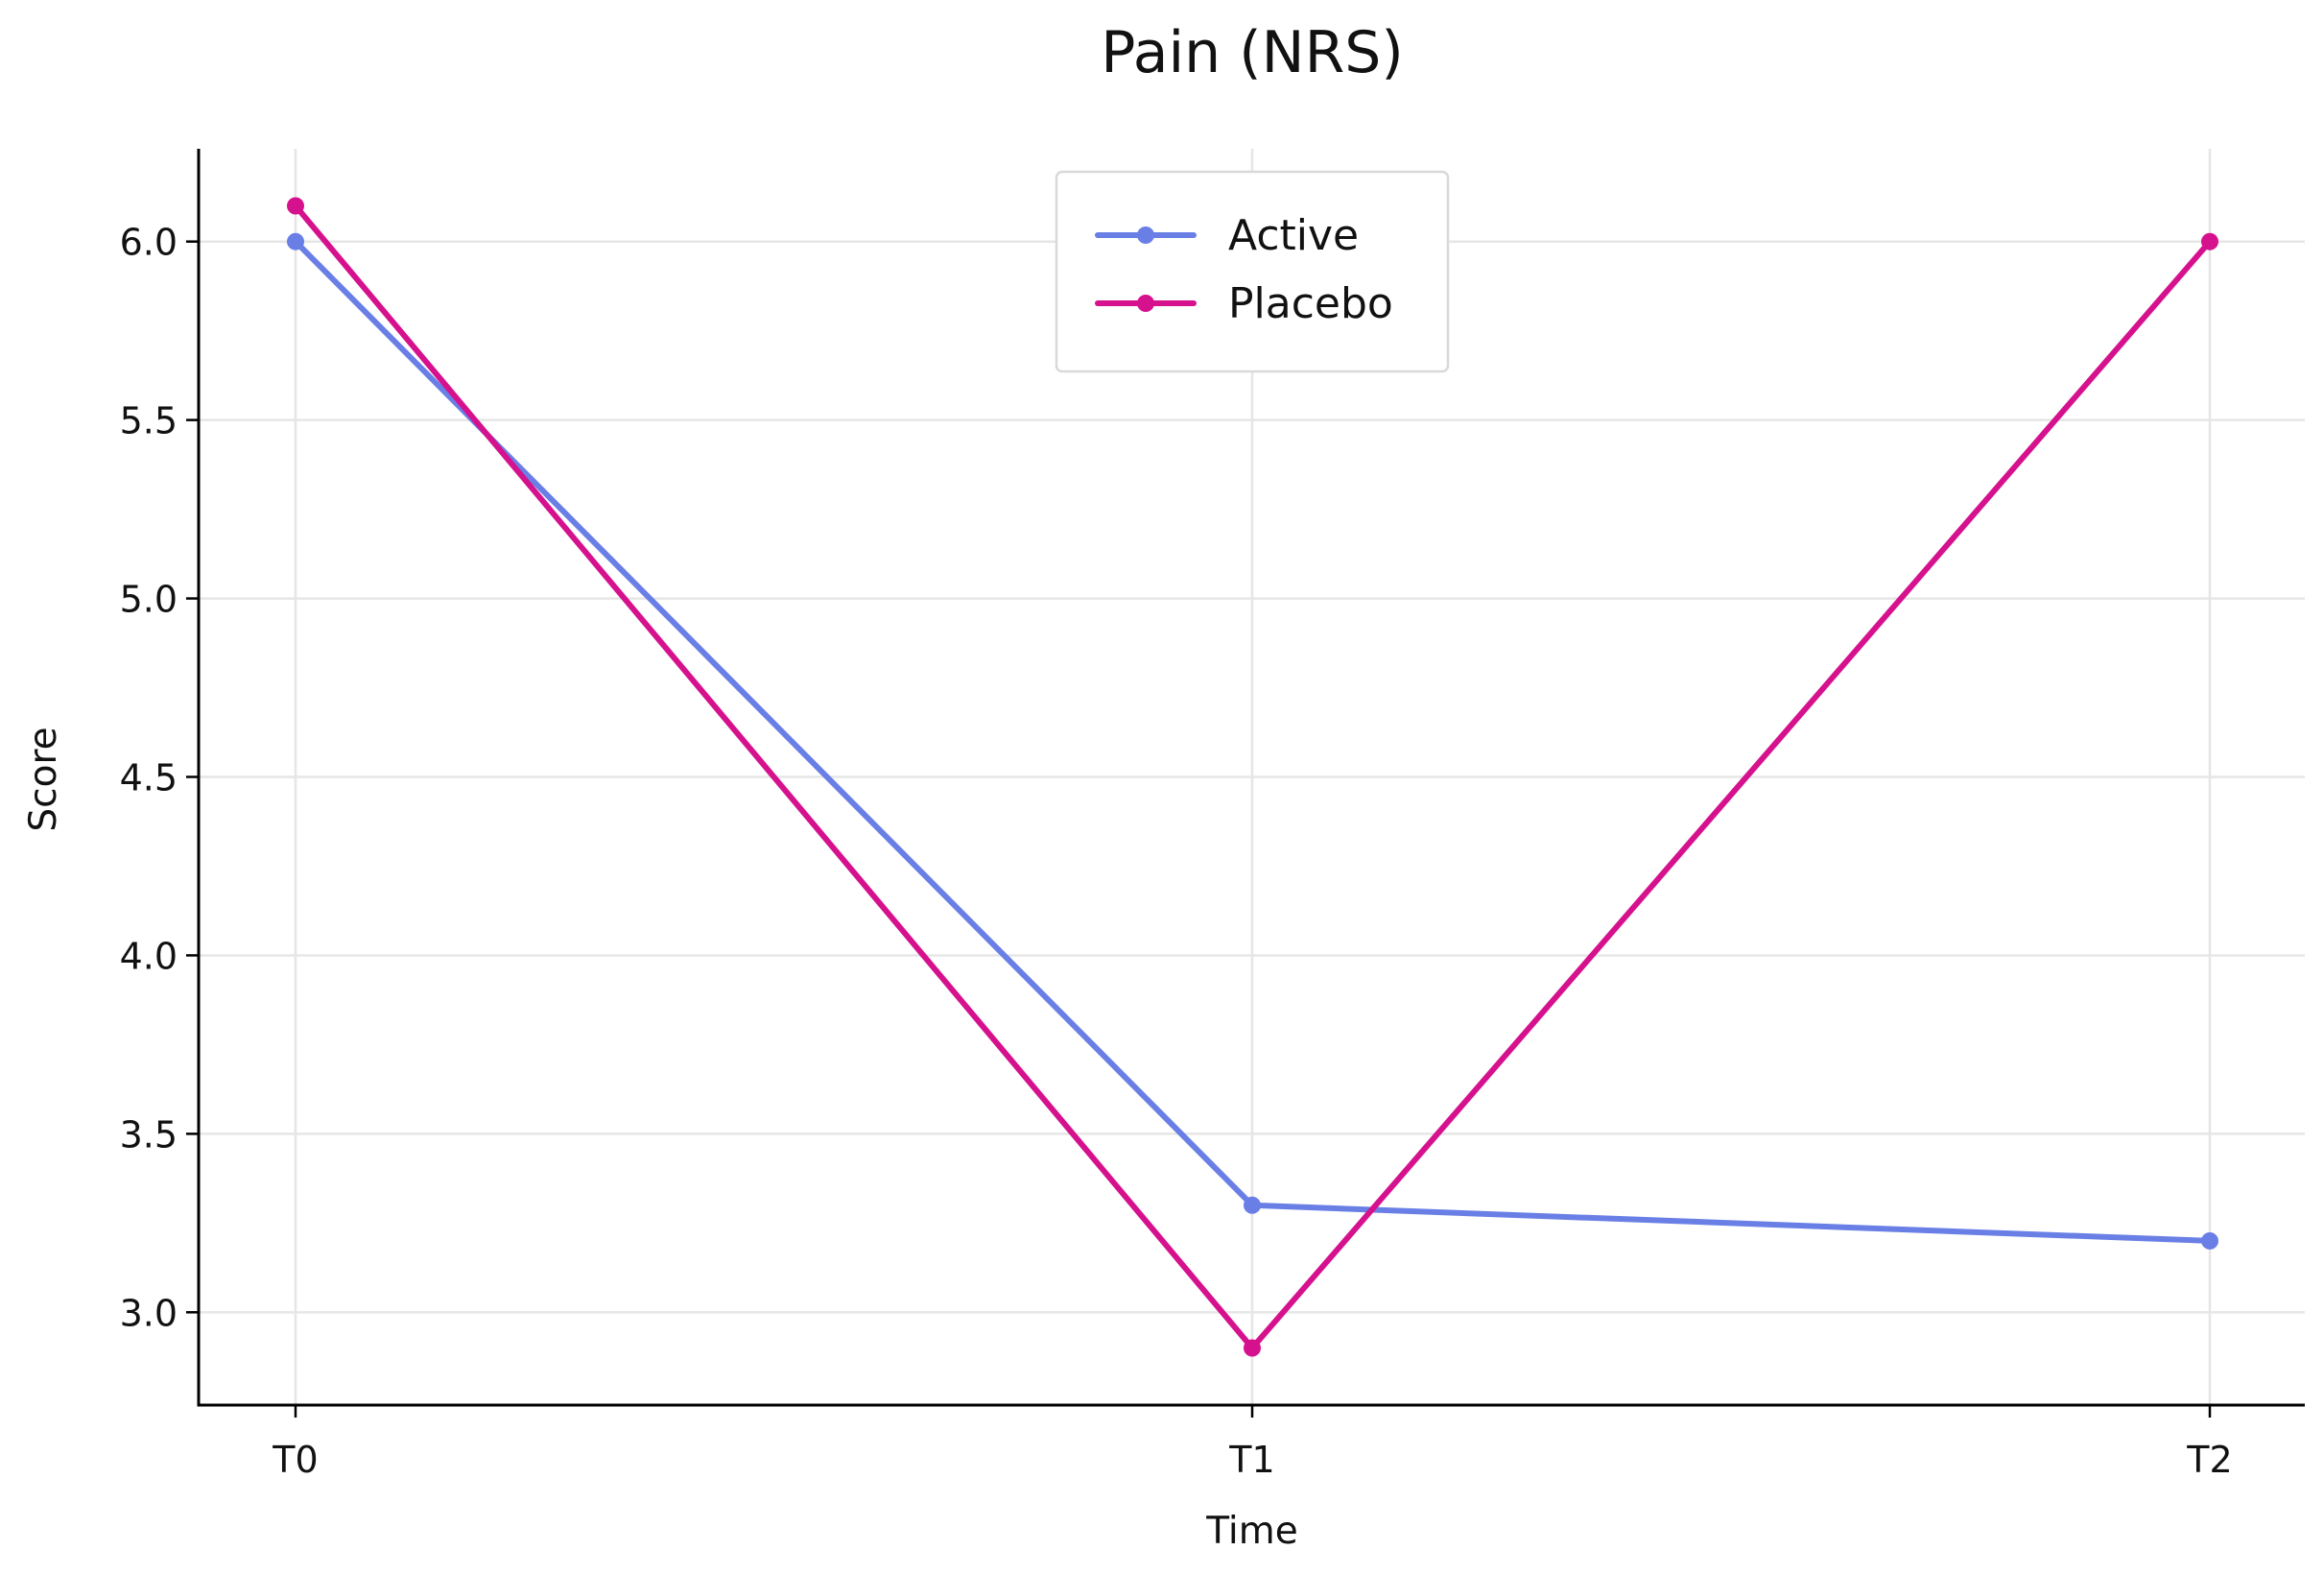  I want to click on x-tick-label: T2, so click(2209, 1460).